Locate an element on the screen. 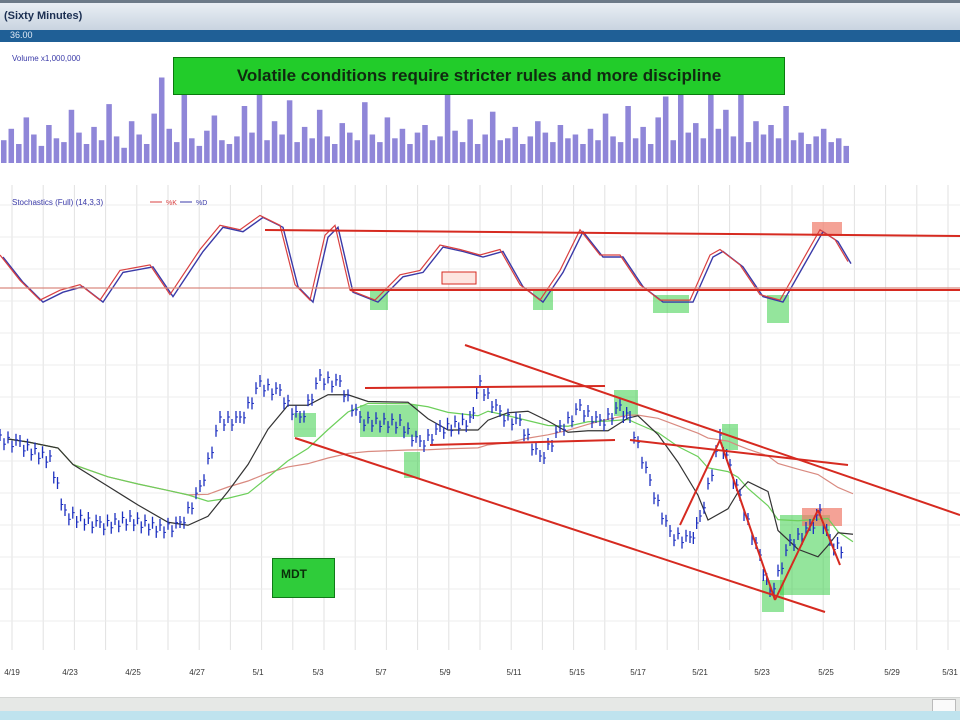 The width and height of the screenshot is (960, 720). stochastic-lines is located at coordinates (480, 259).